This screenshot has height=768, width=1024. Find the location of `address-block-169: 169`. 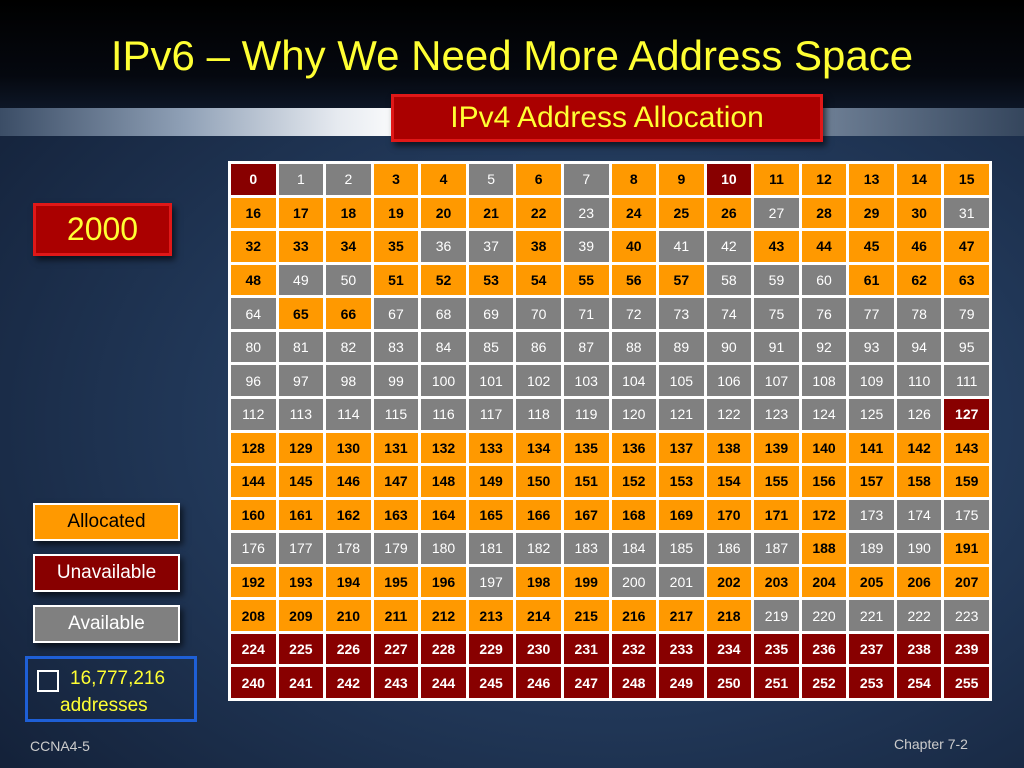

address-block-169: 169 is located at coordinates (681, 515).